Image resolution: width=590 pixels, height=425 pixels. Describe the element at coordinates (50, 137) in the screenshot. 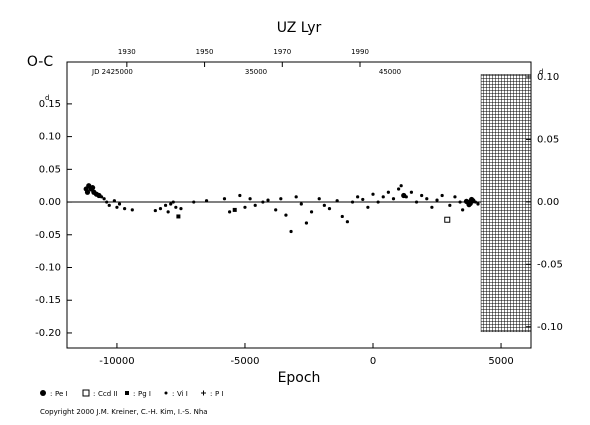

I see `y-tick-label: 0.10` at that location.